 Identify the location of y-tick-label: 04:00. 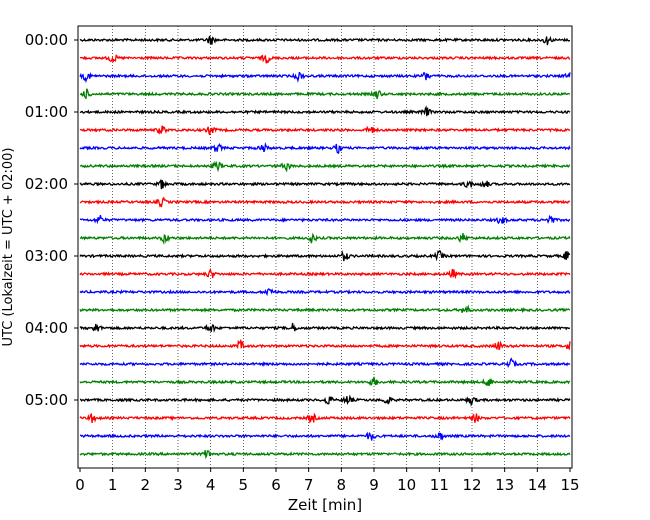
(46, 328).